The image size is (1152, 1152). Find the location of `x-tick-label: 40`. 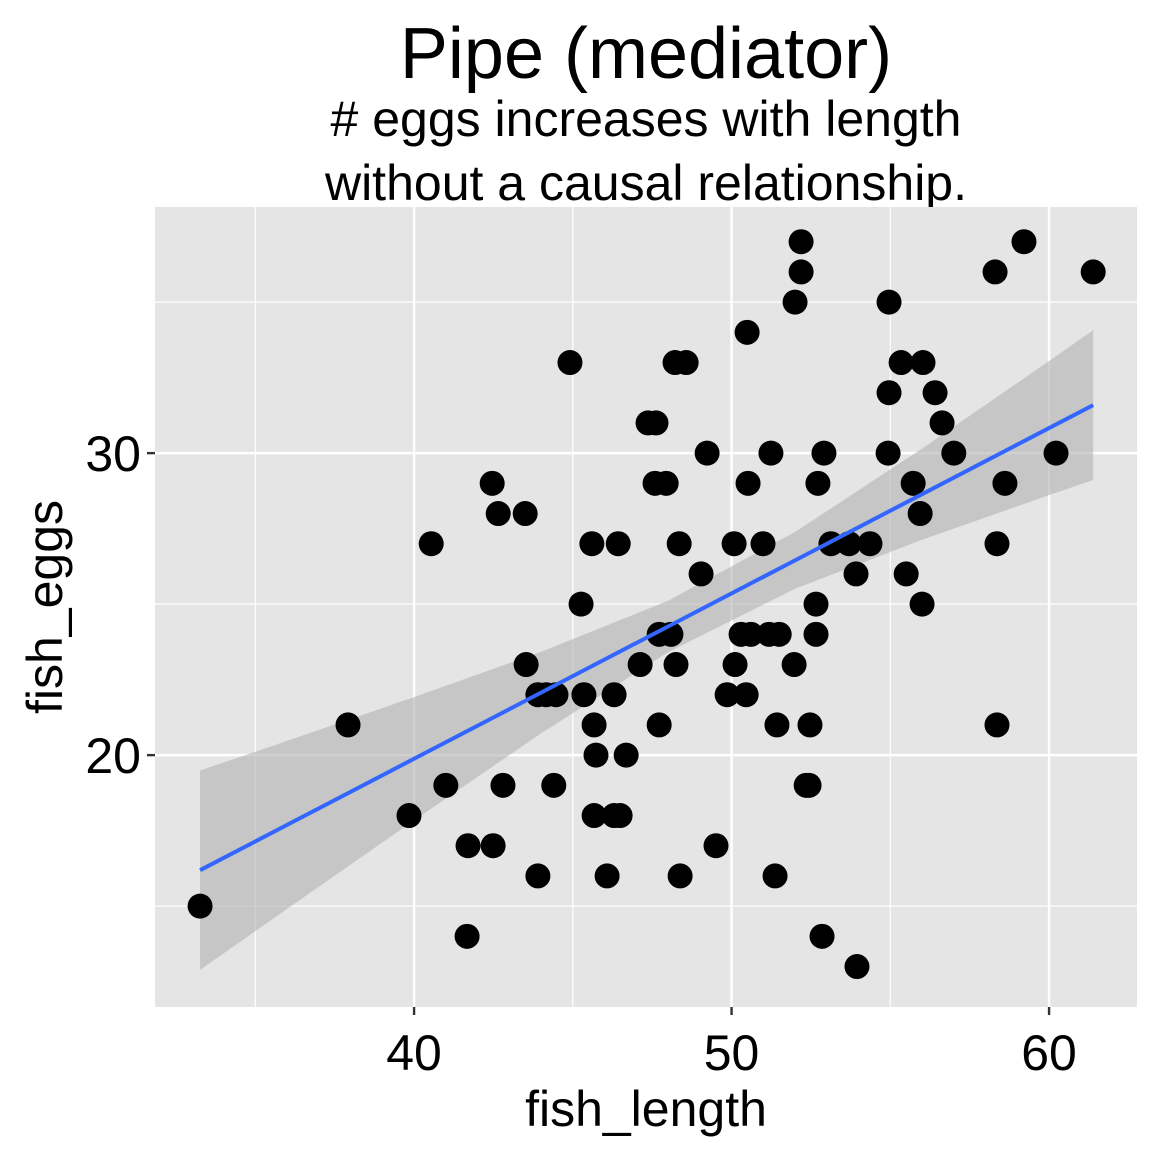

x-tick-label: 40 is located at coordinates (414, 1053).